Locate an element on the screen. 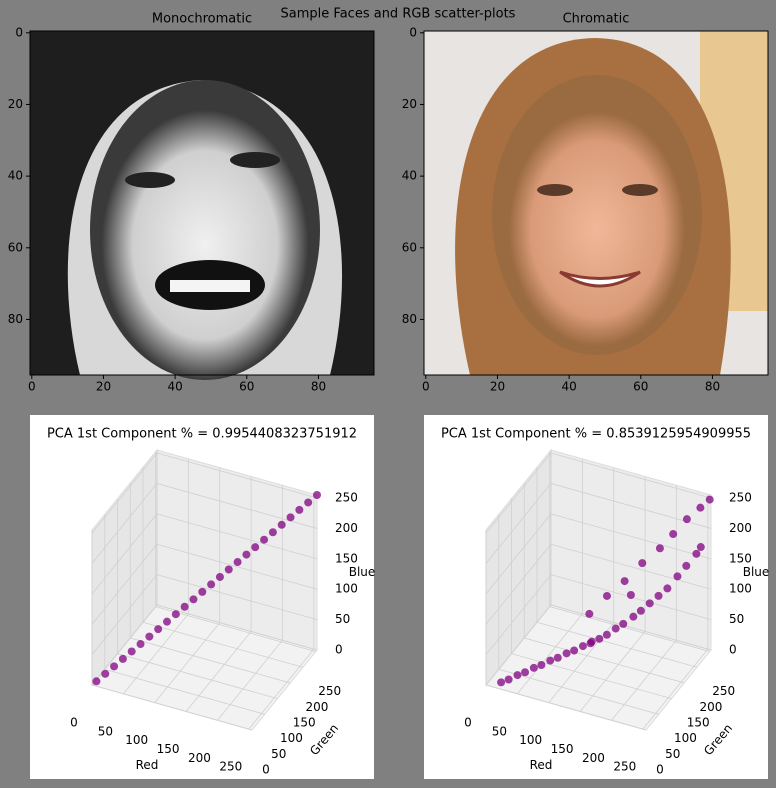 Image resolution: width=776 pixels, height=788 pixels. y-tick-label: 60 is located at coordinates (15, 247).